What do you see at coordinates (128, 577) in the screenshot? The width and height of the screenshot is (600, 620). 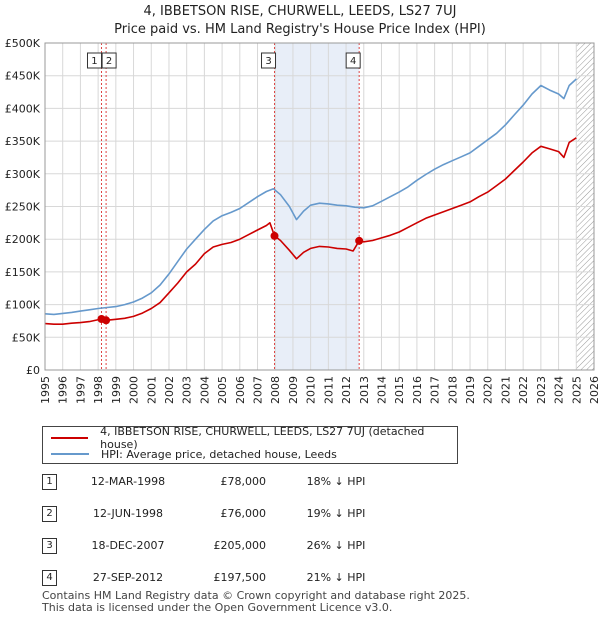 I see `transaction-date: 27-SEP-2012` at bounding box center [128, 577].